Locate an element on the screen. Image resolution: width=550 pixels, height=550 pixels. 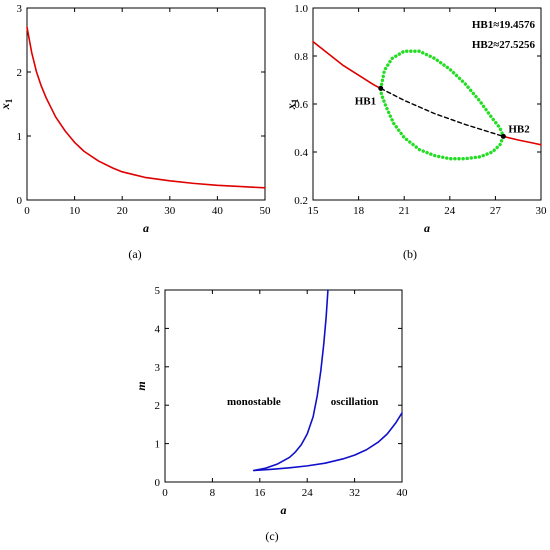
x-tick-label: 21 is located at coordinates (404, 211).